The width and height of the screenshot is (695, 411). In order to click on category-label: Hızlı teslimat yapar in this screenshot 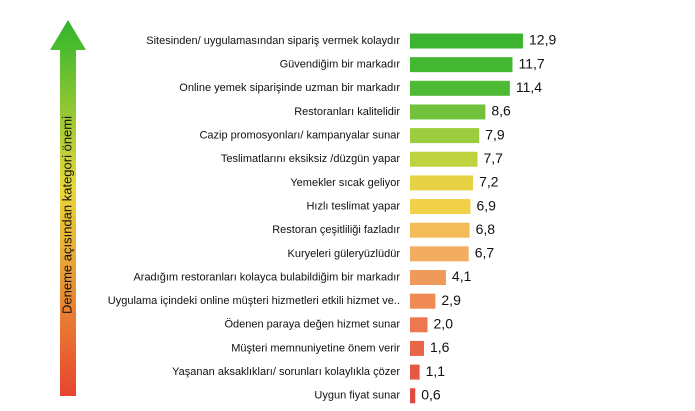, I will do `click(353, 206)`.